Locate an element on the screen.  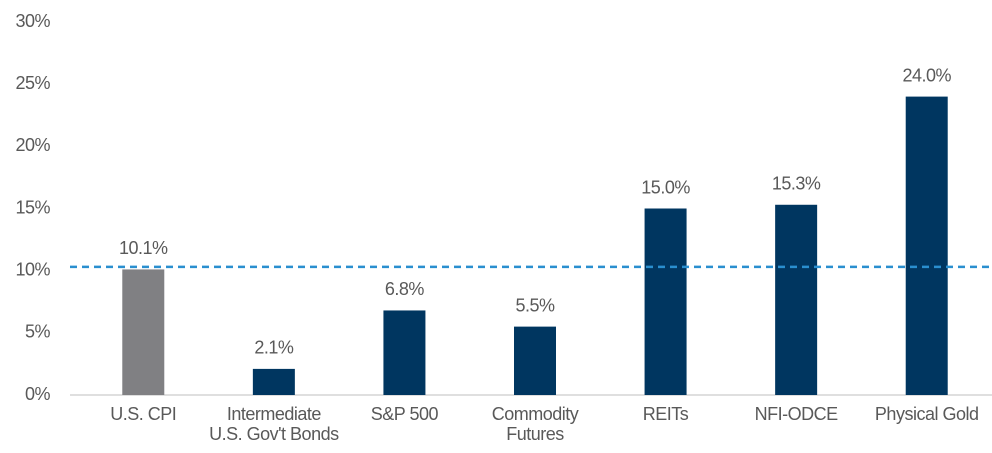
value-label: 5.5% is located at coordinates (535, 305).